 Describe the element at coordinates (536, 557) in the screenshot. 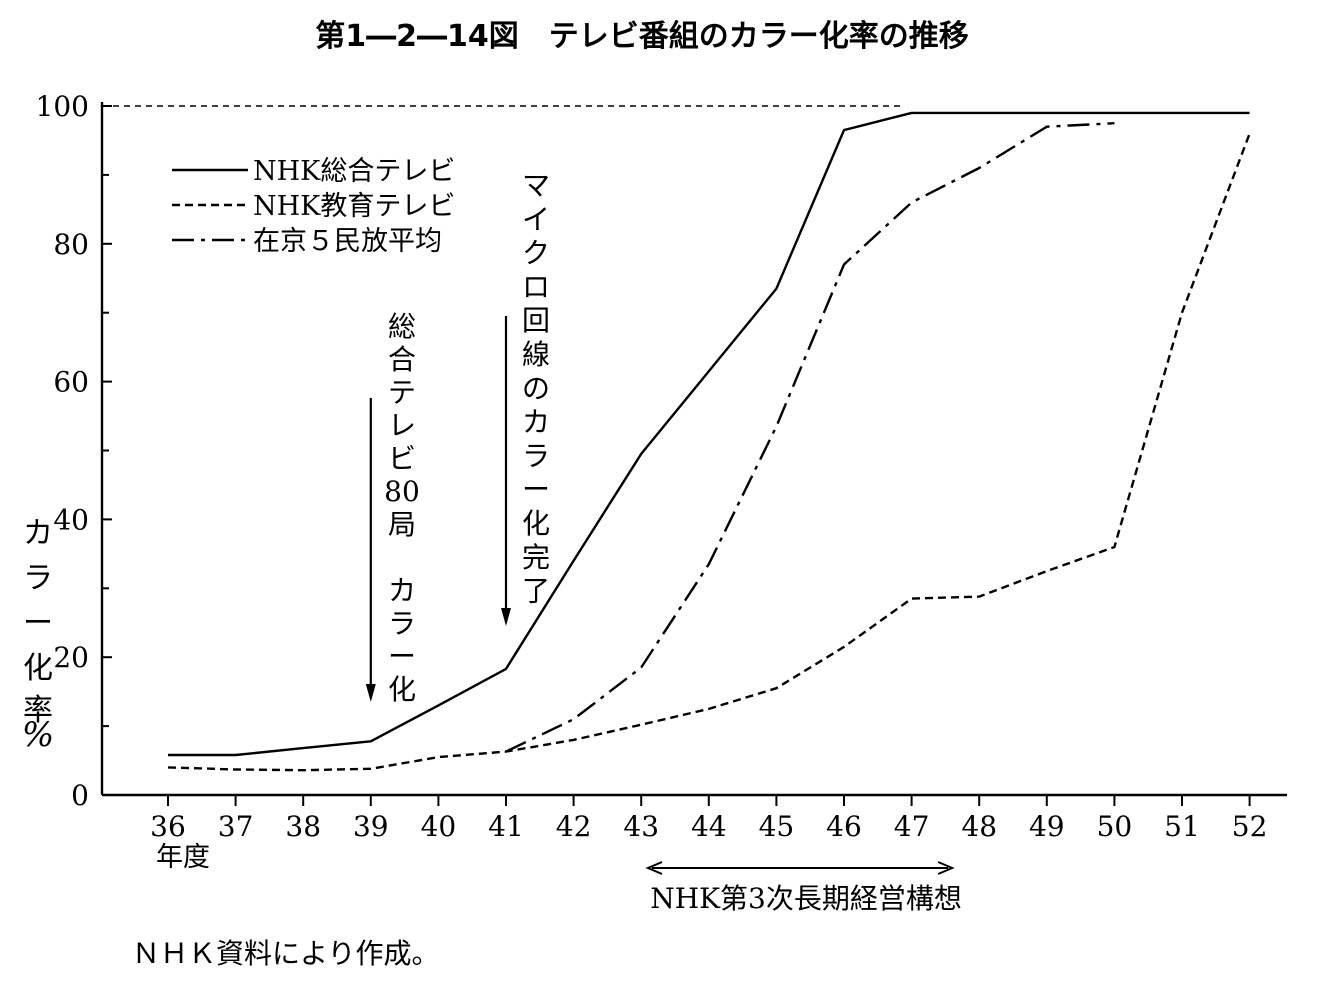

I see `annotation-2-char: 完` at that location.